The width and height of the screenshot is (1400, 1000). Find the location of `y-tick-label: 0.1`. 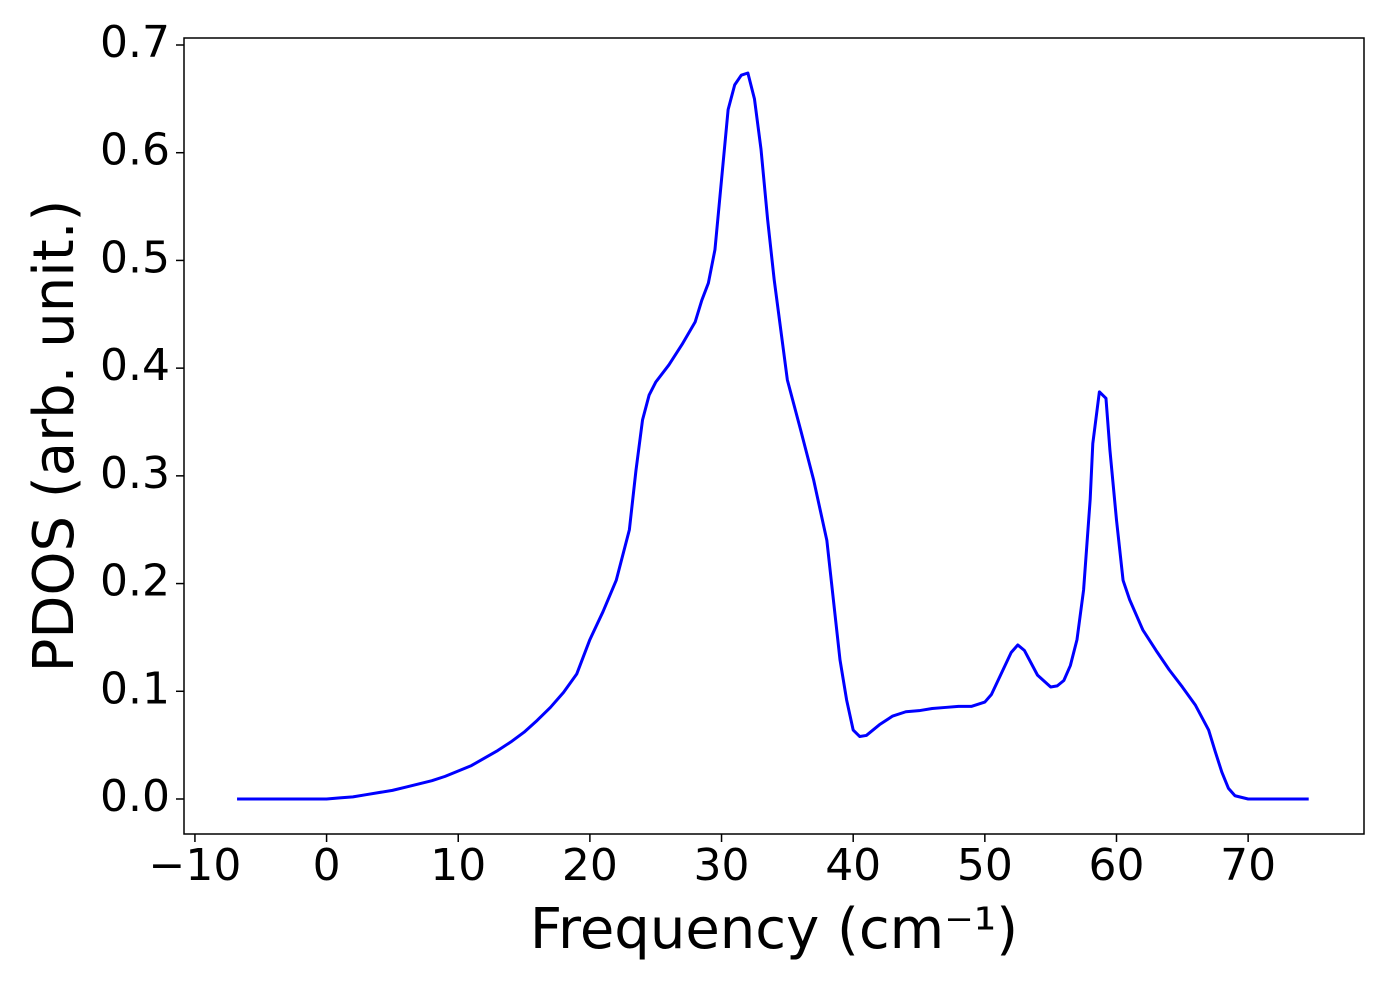

y-tick-label: 0.1 is located at coordinates (135, 688).